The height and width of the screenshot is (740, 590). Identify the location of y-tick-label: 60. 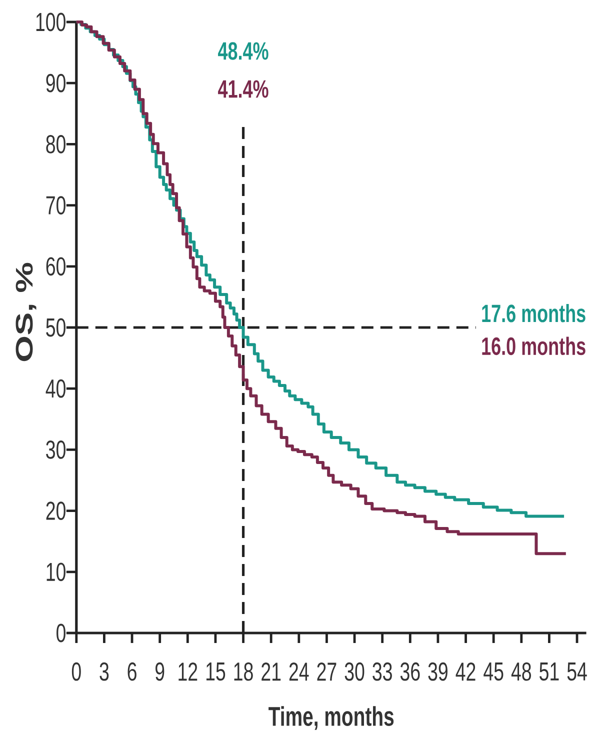
(56, 266).